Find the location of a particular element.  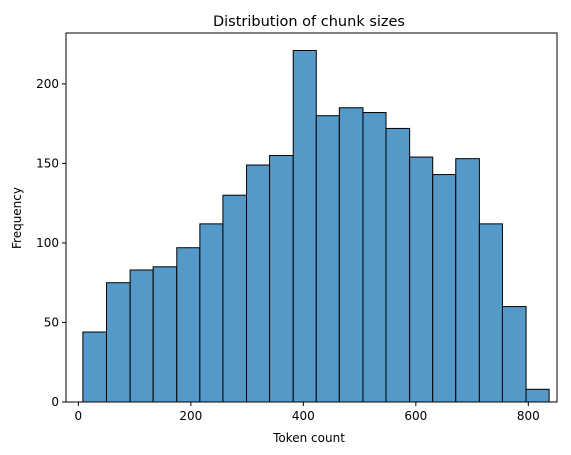

x-tick-label: 600 is located at coordinates (415, 416).